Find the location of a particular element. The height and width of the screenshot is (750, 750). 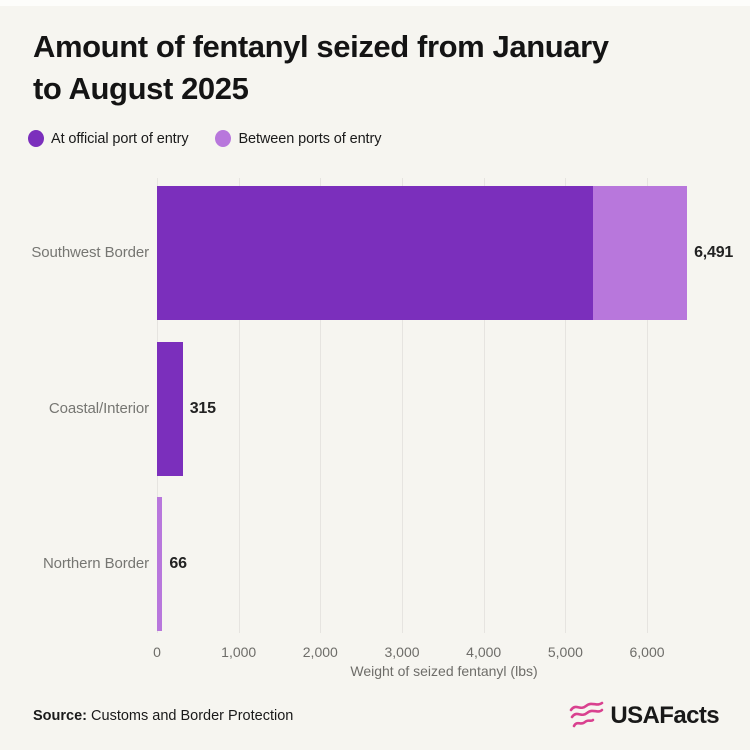

x-tick-4,000: 4,000 is located at coordinates (484, 652).